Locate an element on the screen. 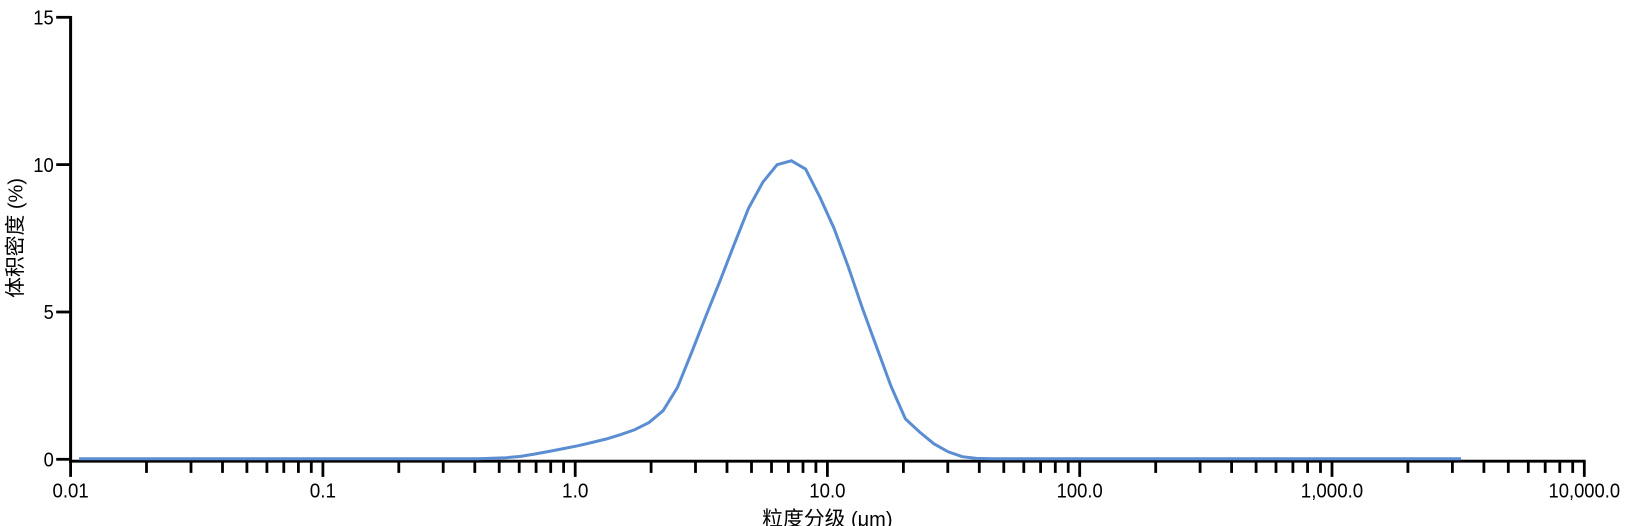 Image resolution: width=1629 pixels, height=526 pixels. svg-text: 1,000.0 is located at coordinates (1332, 492).